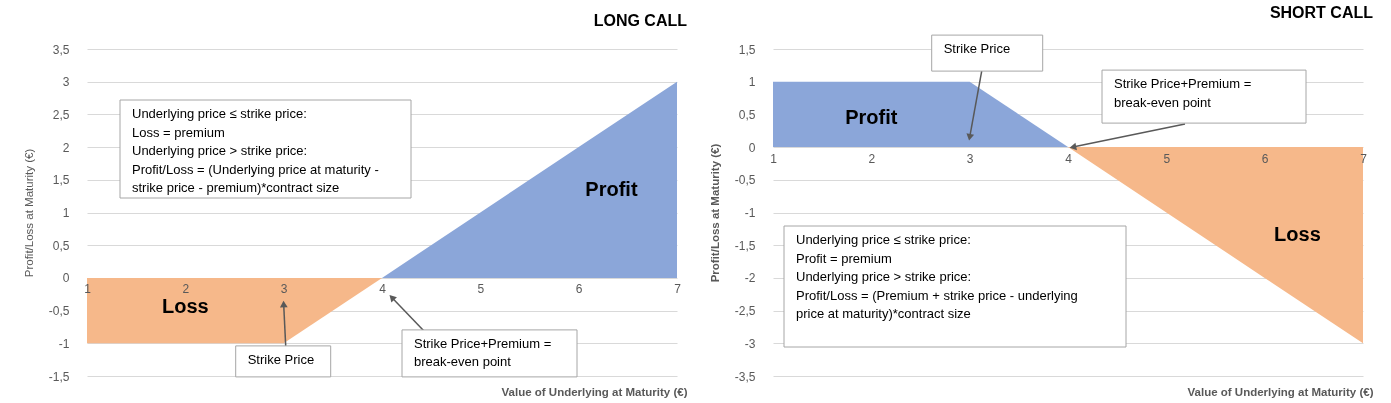 This screenshot has height=403, width=1391. Describe the element at coordinates (61, 114) in the screenshot. I see `y-tick-label: 2,5` at that location.